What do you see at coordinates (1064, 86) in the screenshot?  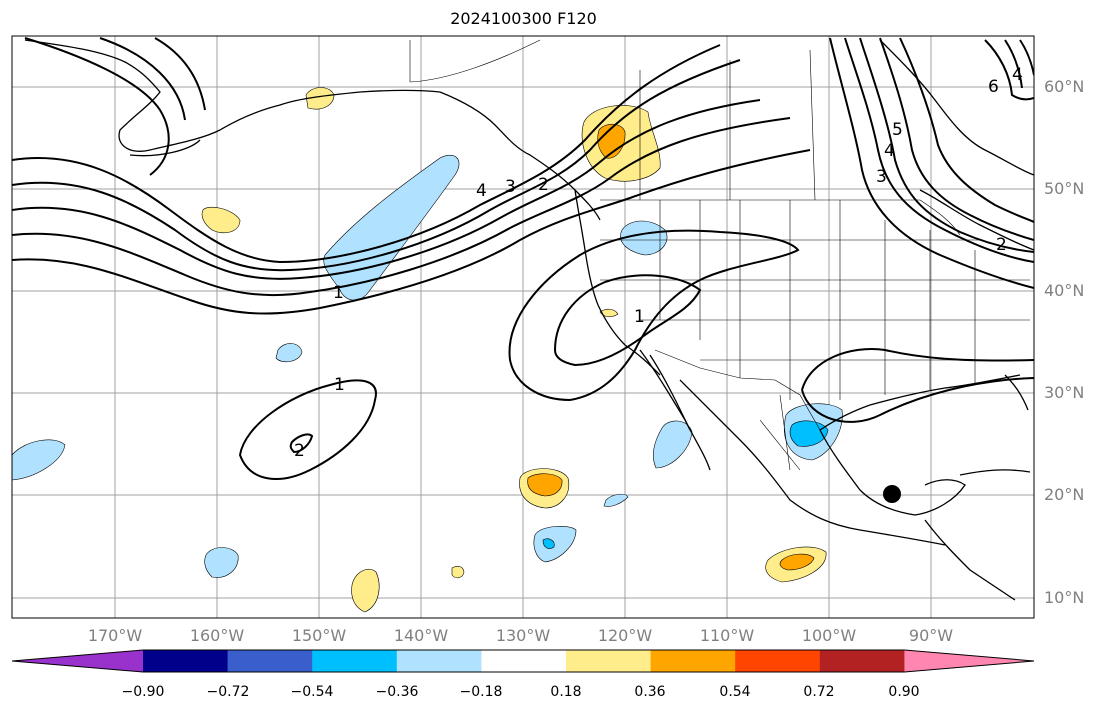 I see `lat-label: 60°N` at bounding box center [1064, 86].